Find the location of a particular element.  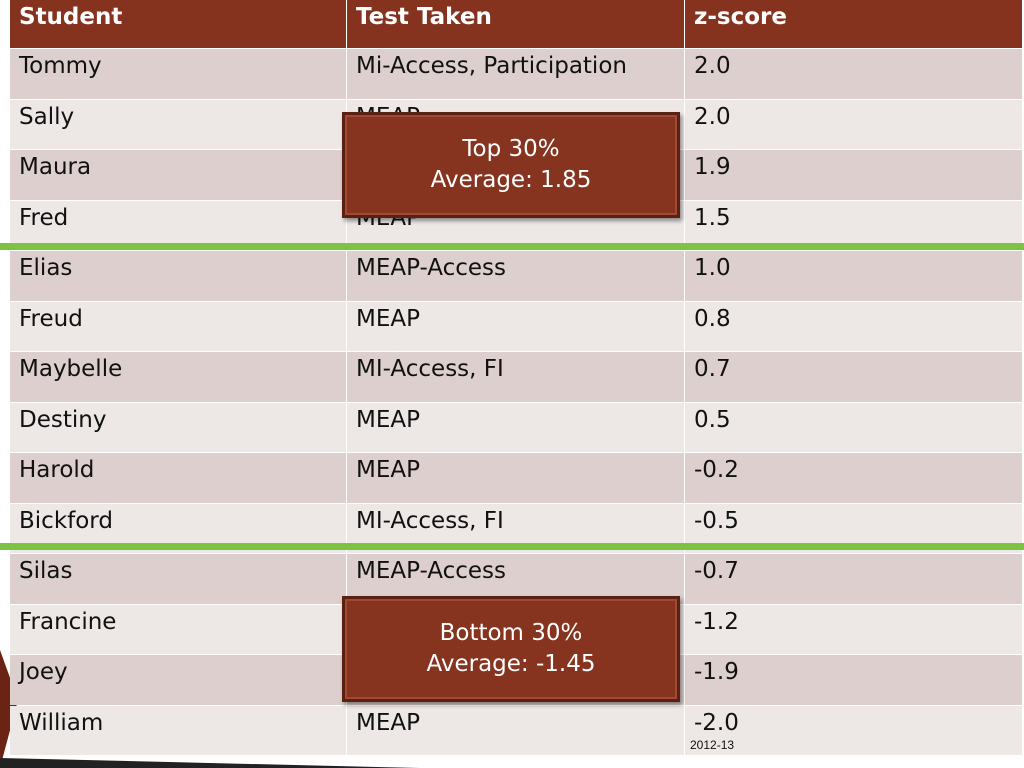

header-cell: z-score is located at coordinates (853, 24).